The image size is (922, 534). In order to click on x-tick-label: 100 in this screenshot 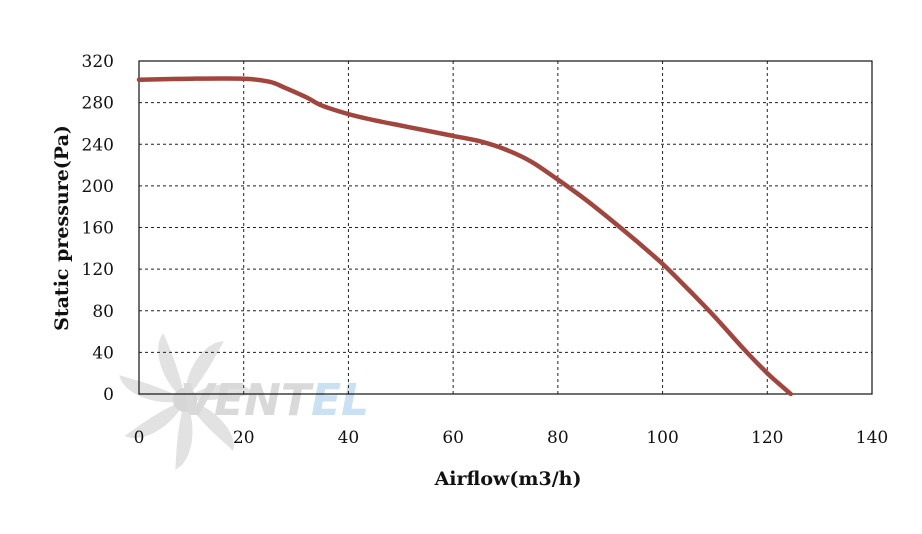, I will do `click(662, 438)`.